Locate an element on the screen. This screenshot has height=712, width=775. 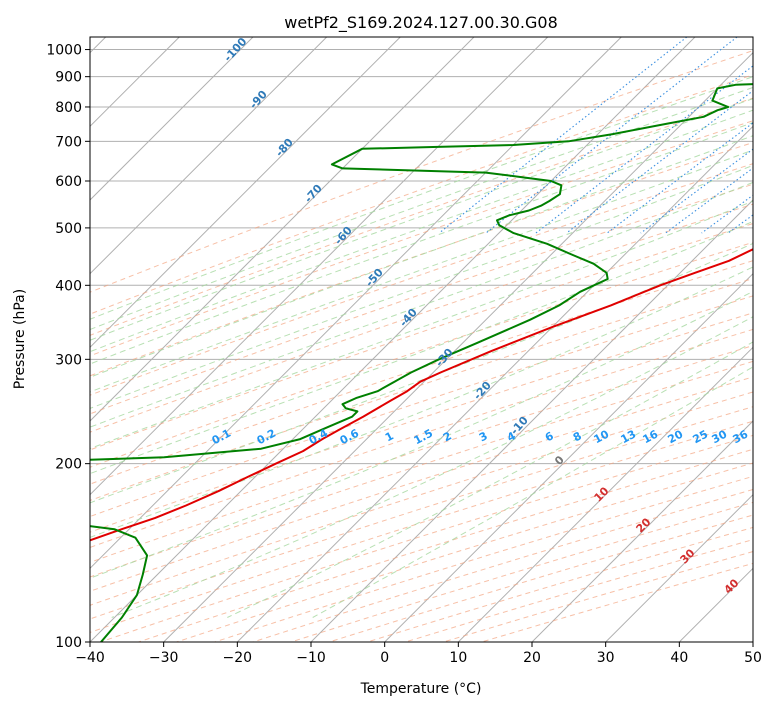
x-tick-label: 10 is located at coordinates (458, 658).